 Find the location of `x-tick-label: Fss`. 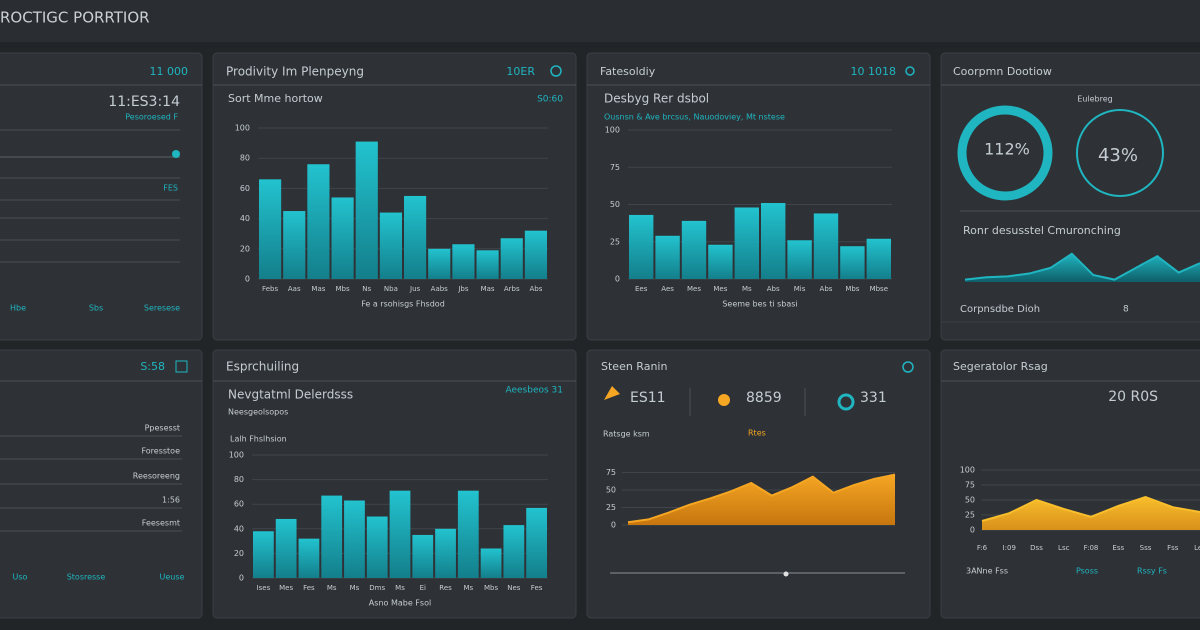

x-tick-label: Fss is located at coordinates (1173, 548).